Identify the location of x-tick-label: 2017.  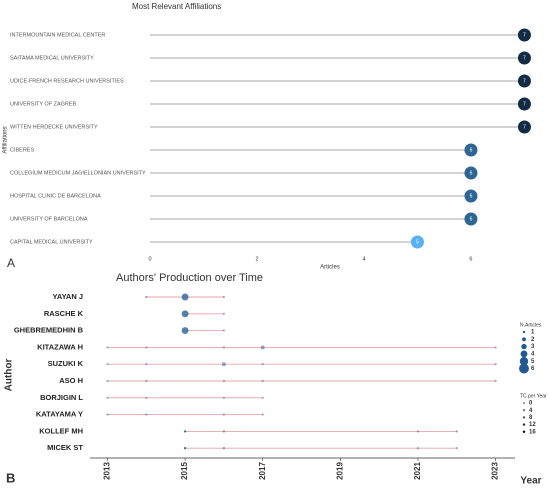
(262, 471).